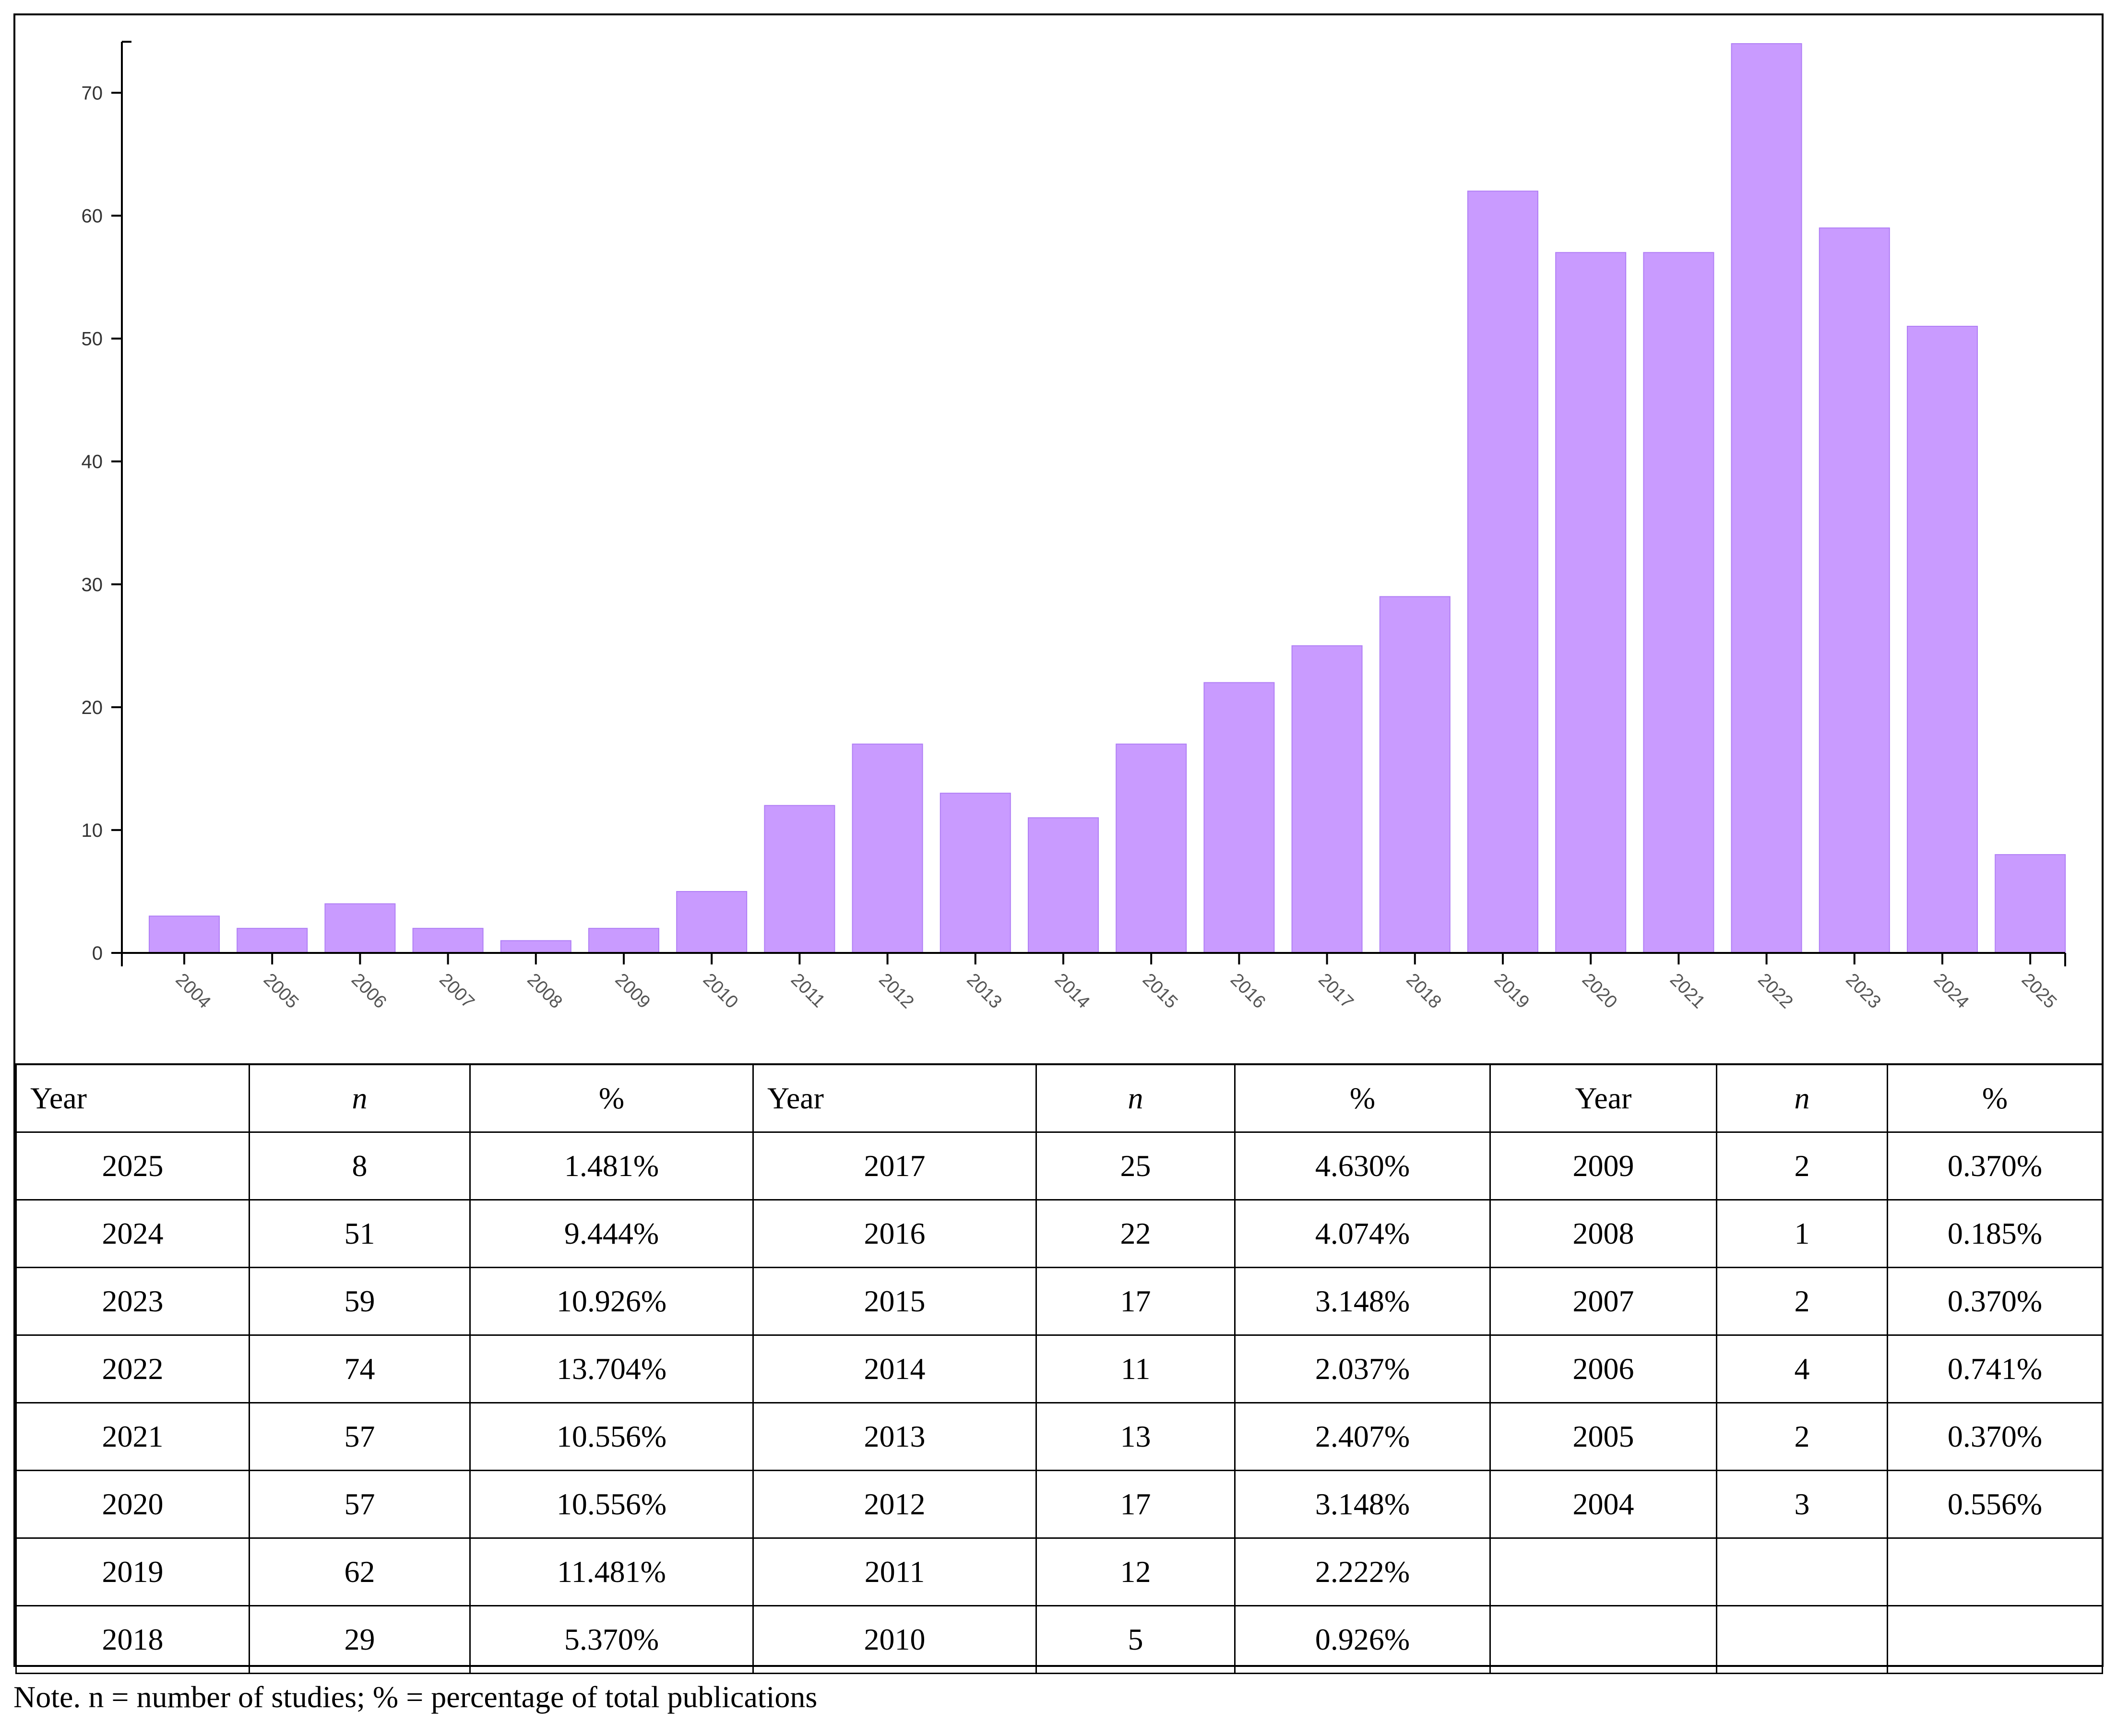  I want to click on x-tick-label-2004: 2004, so click(193, 991).